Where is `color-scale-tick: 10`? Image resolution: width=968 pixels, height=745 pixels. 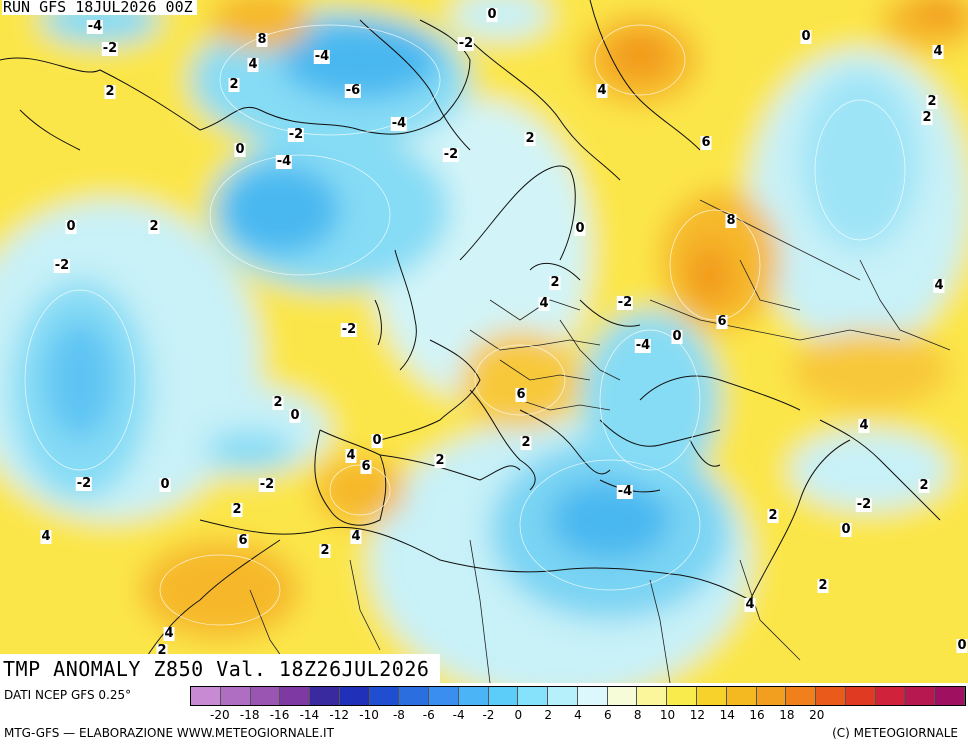
color-scale-tick: 10 is located at coordinates (667, 715).